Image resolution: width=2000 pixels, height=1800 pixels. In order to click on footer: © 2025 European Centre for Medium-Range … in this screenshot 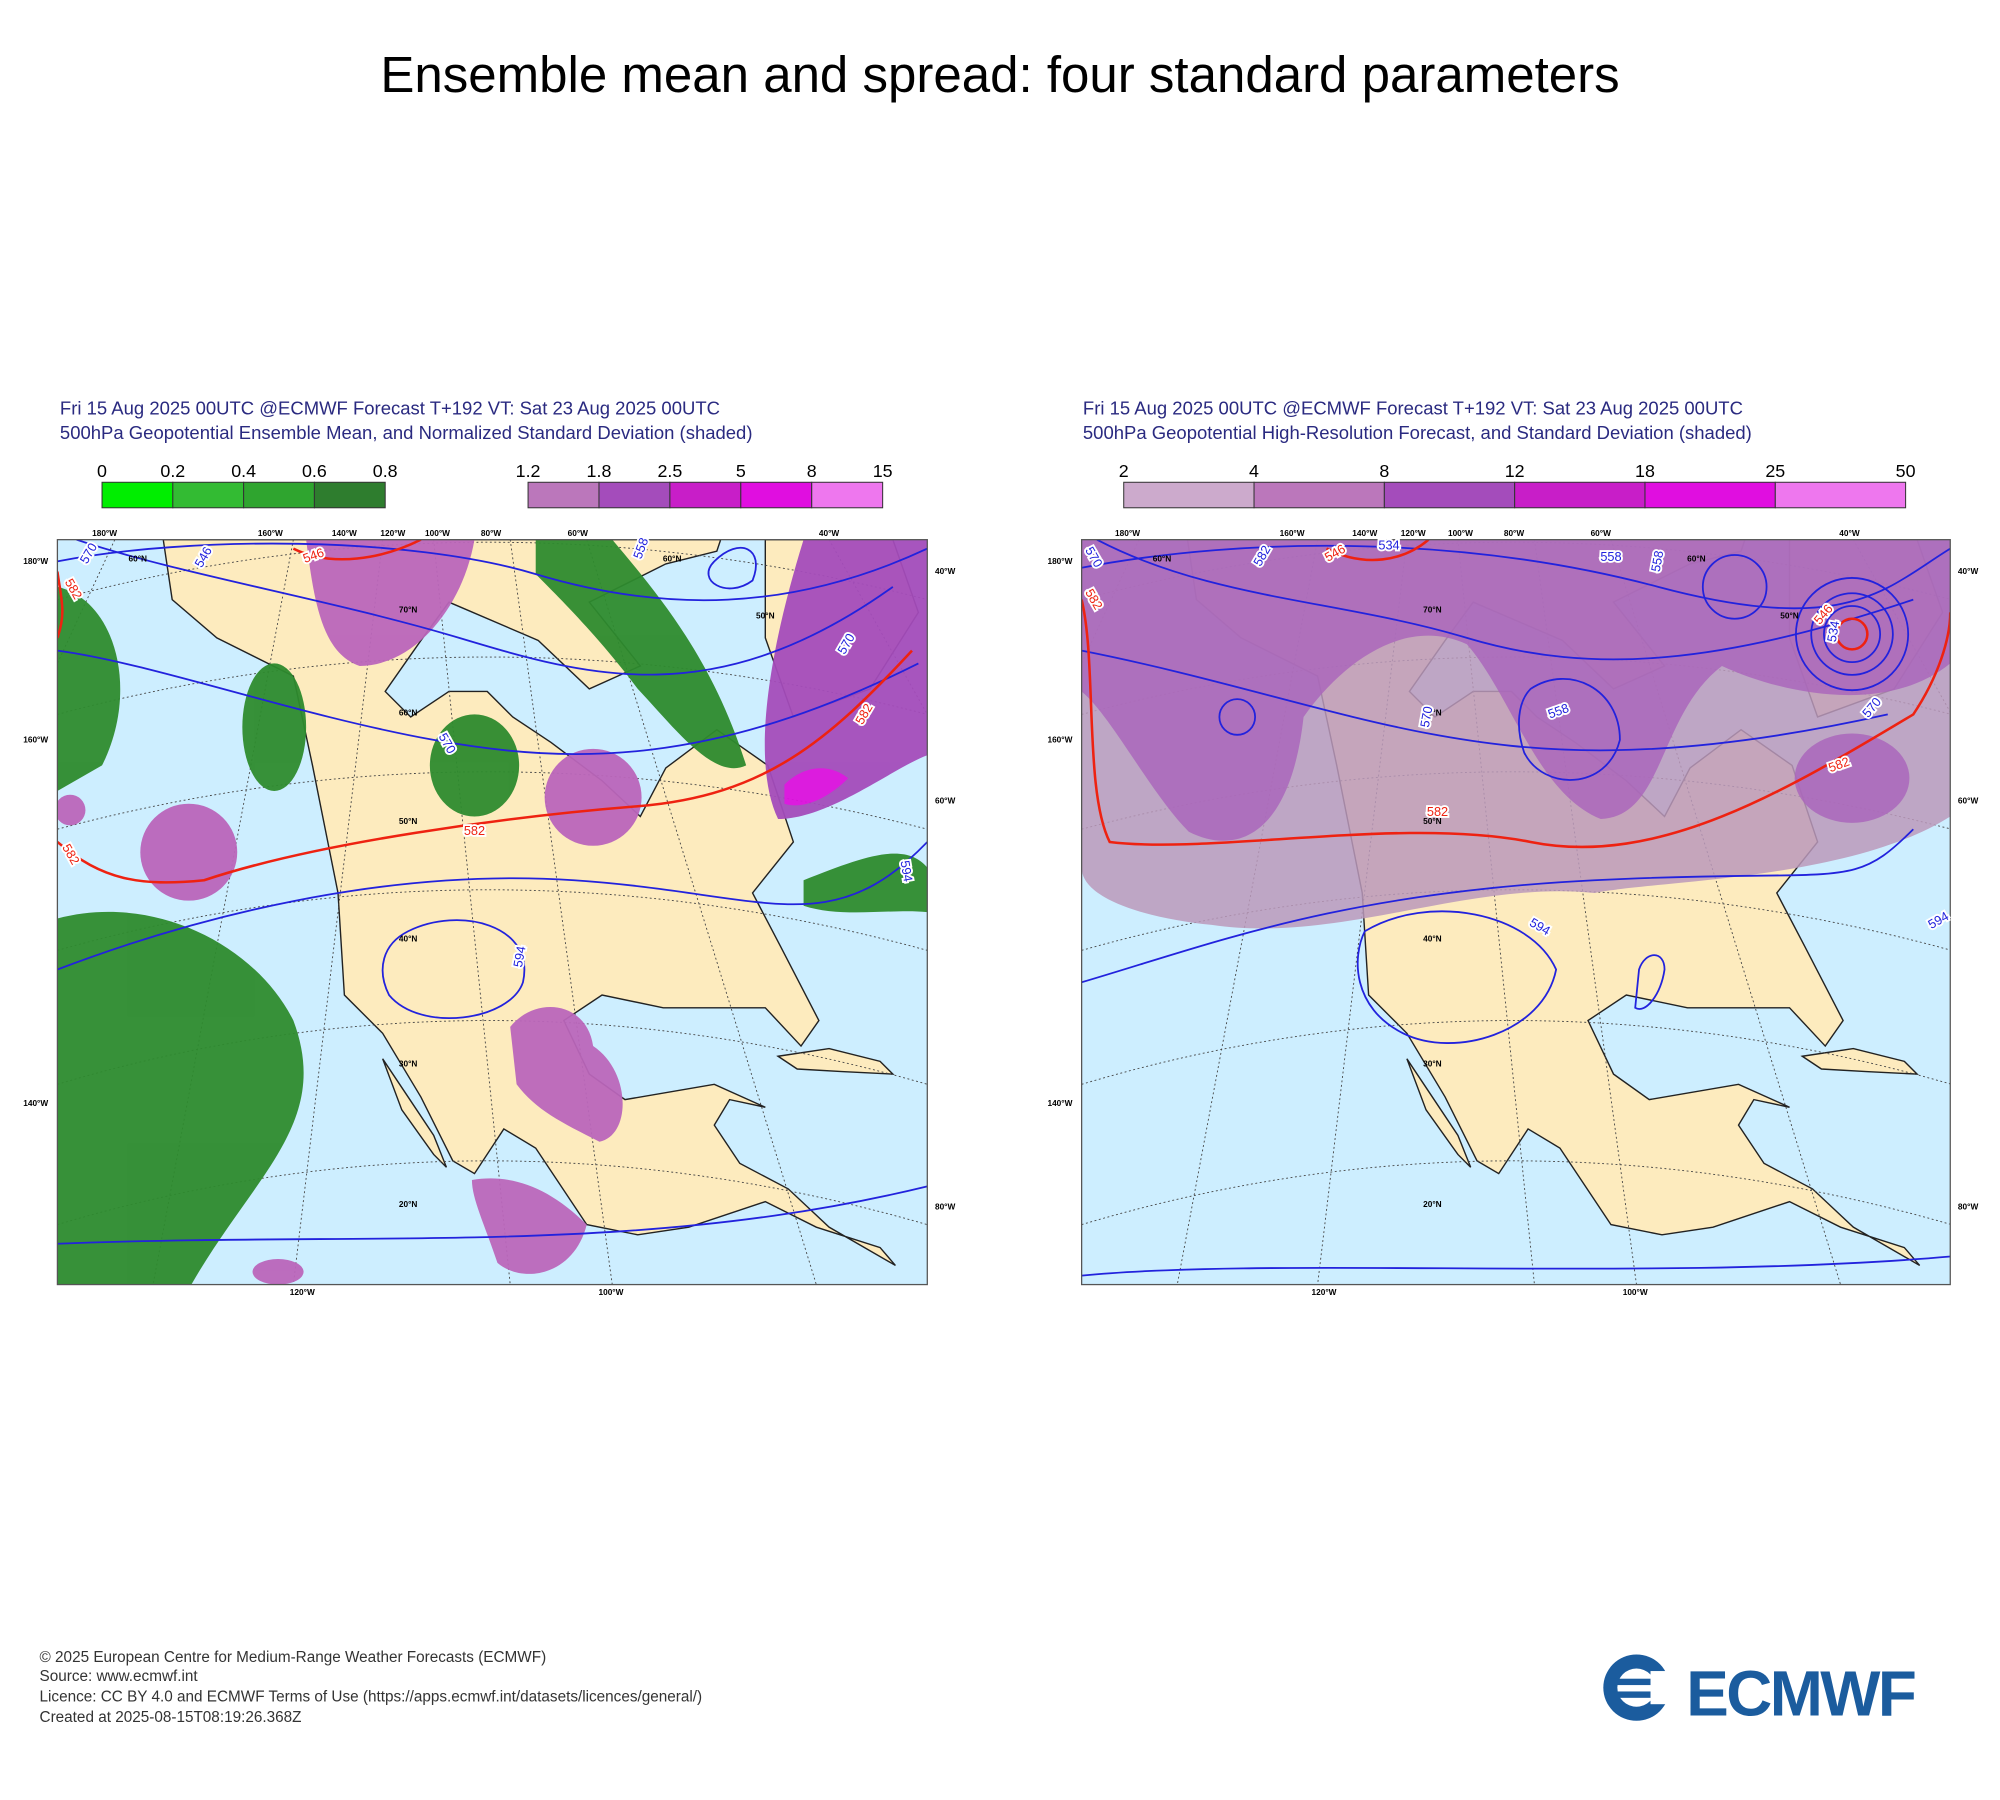, I will do `click(371, 1687)`.